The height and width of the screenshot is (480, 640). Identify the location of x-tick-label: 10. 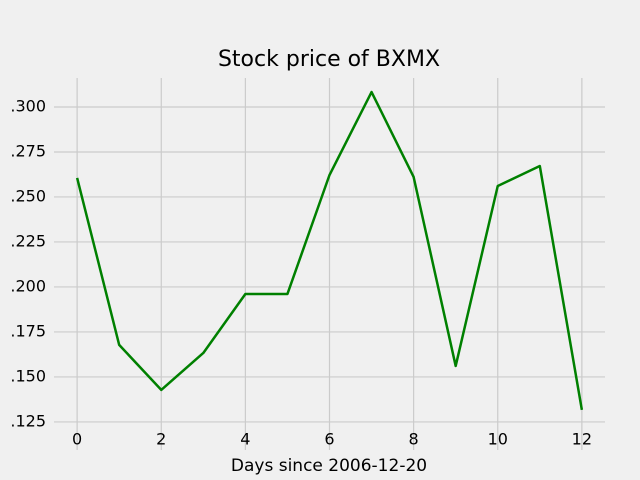
(498, 439).